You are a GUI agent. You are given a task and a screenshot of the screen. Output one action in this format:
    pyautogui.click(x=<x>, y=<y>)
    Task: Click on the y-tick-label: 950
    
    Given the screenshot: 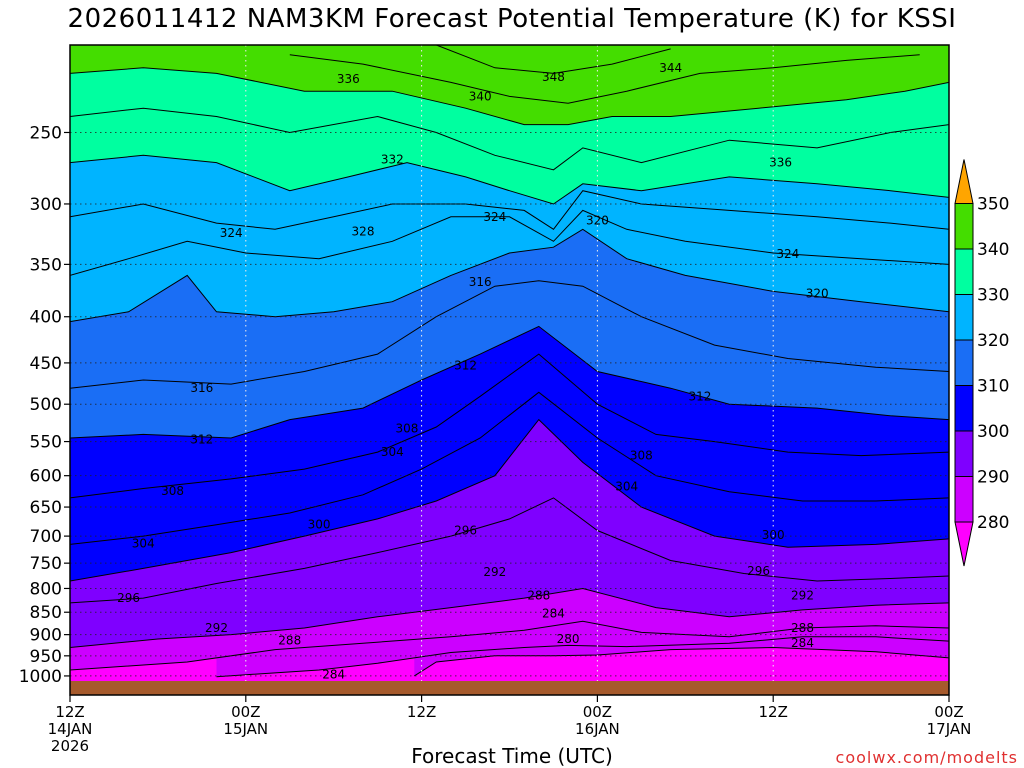 What is the action you would take?
    pyautogui.click(x=46, y=657)
    